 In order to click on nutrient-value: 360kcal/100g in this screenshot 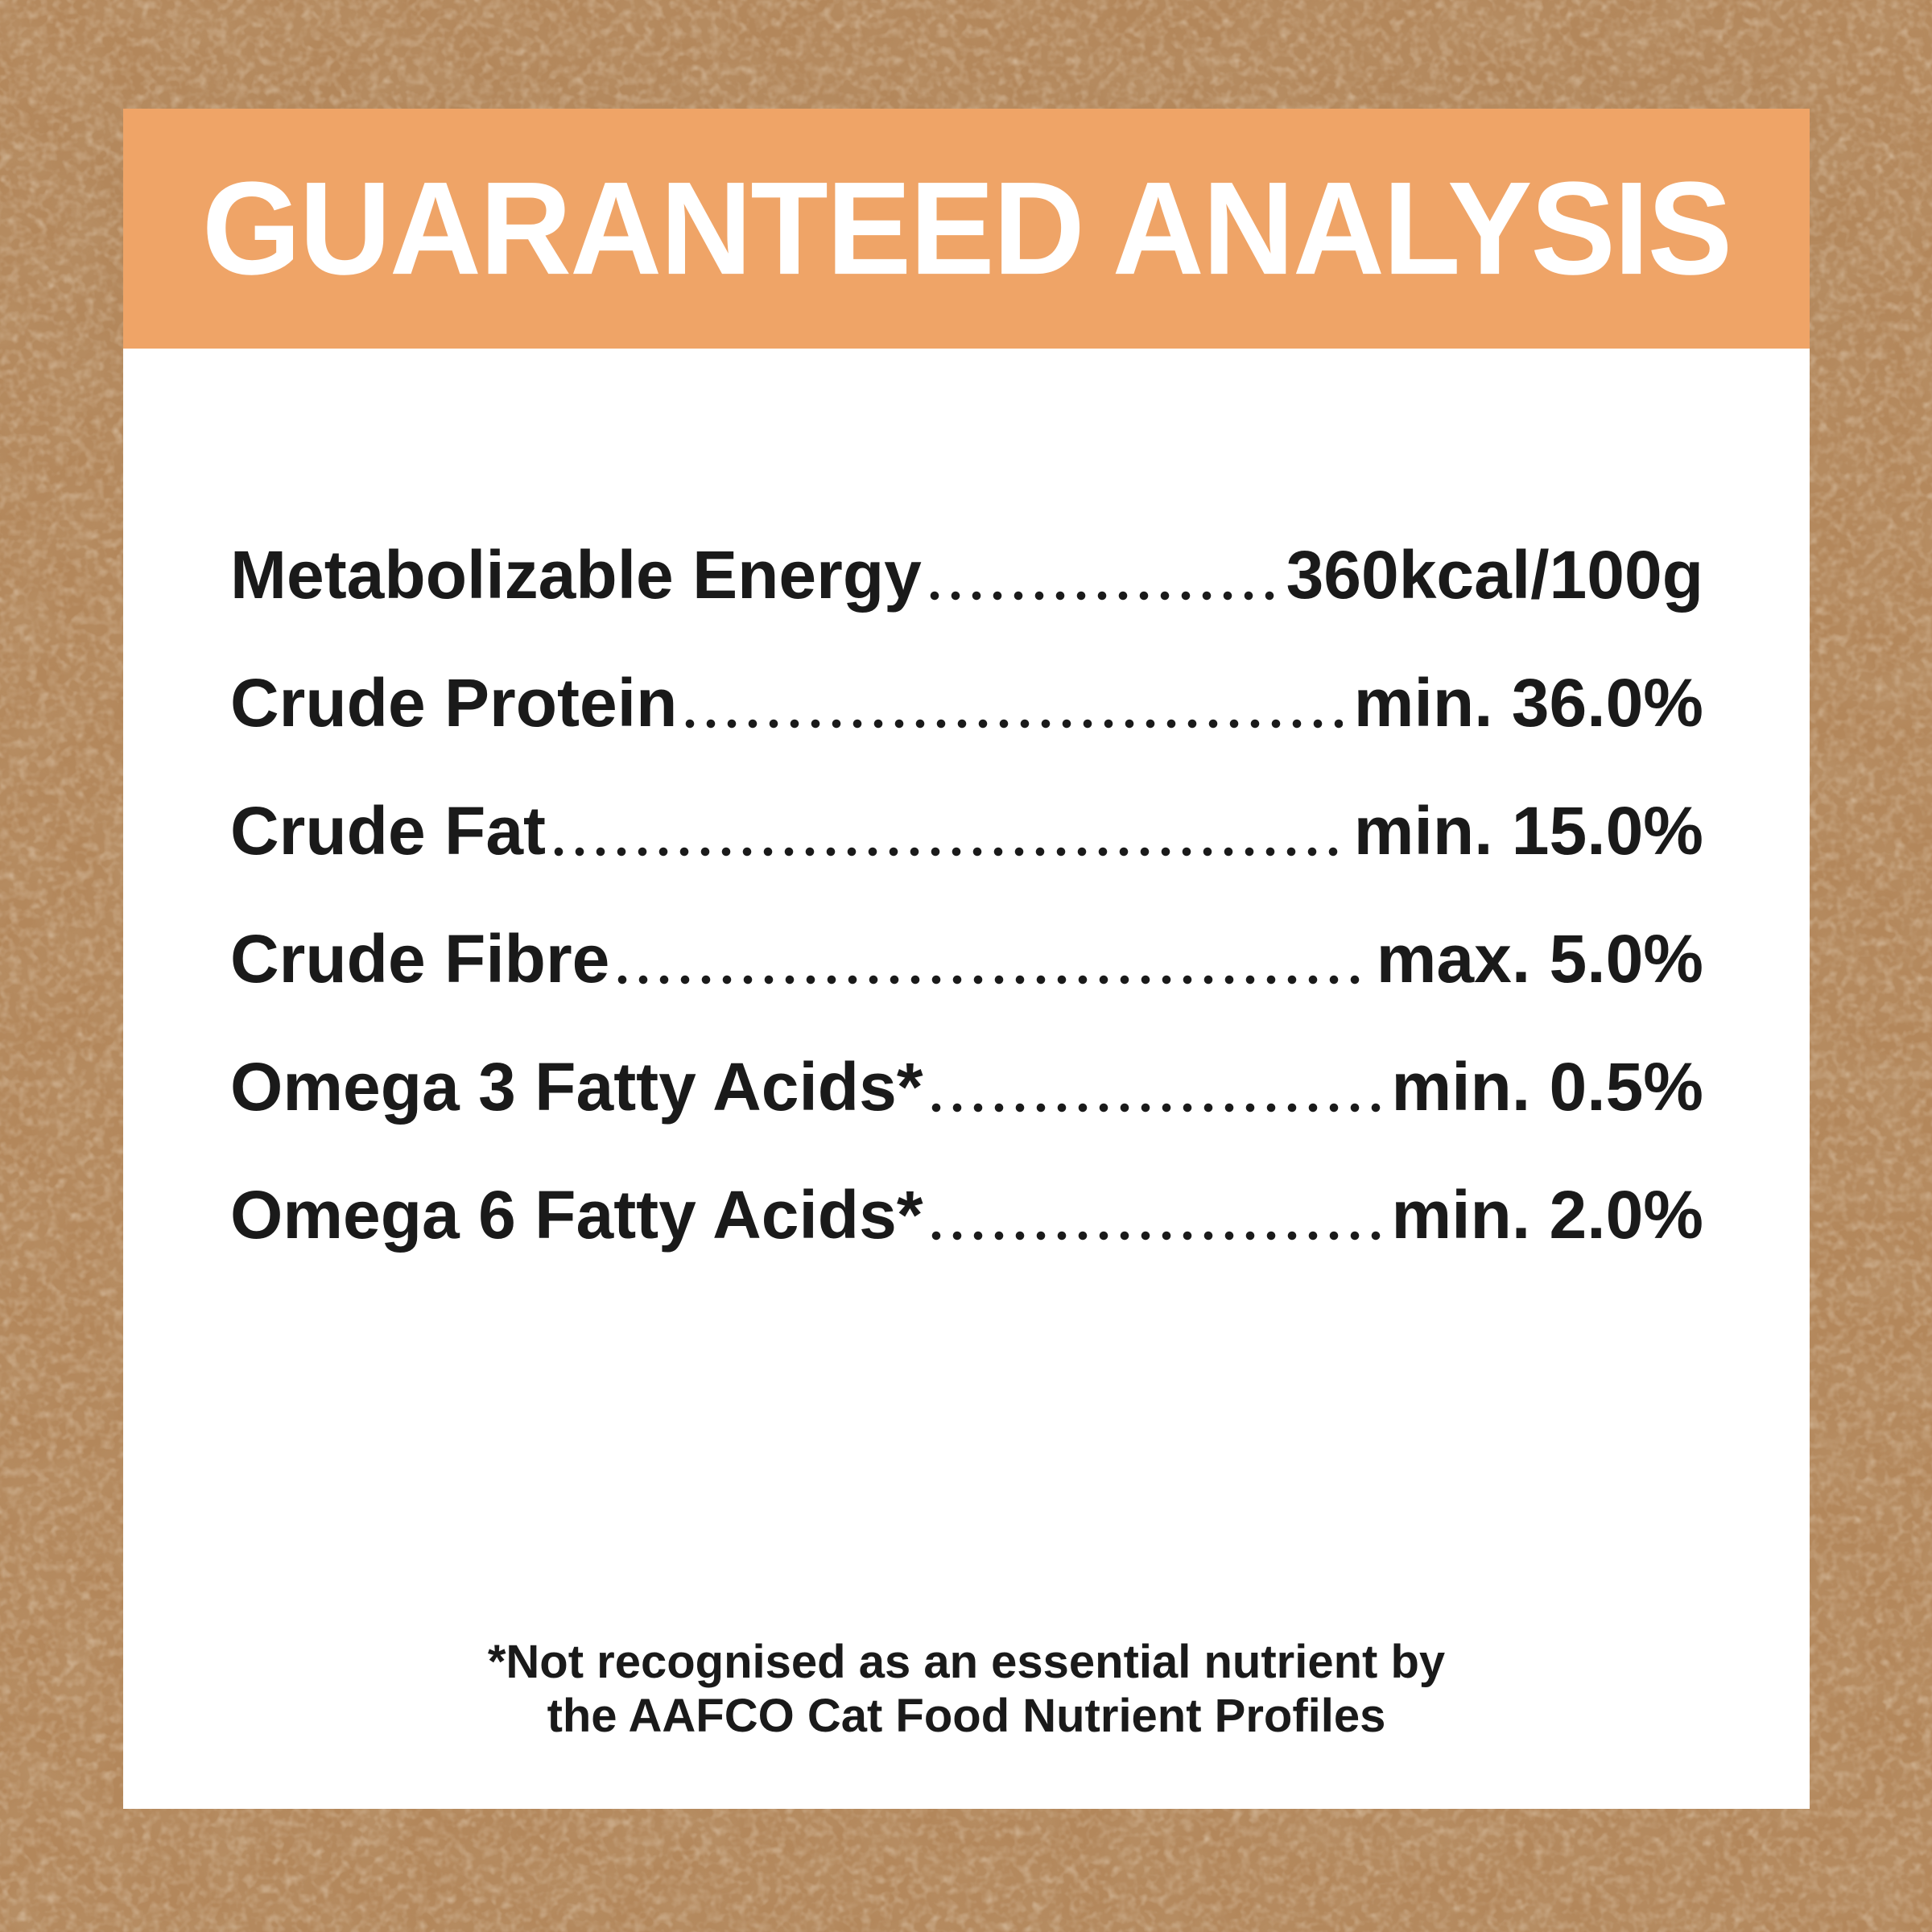, I will do `click(1494, 575)`.